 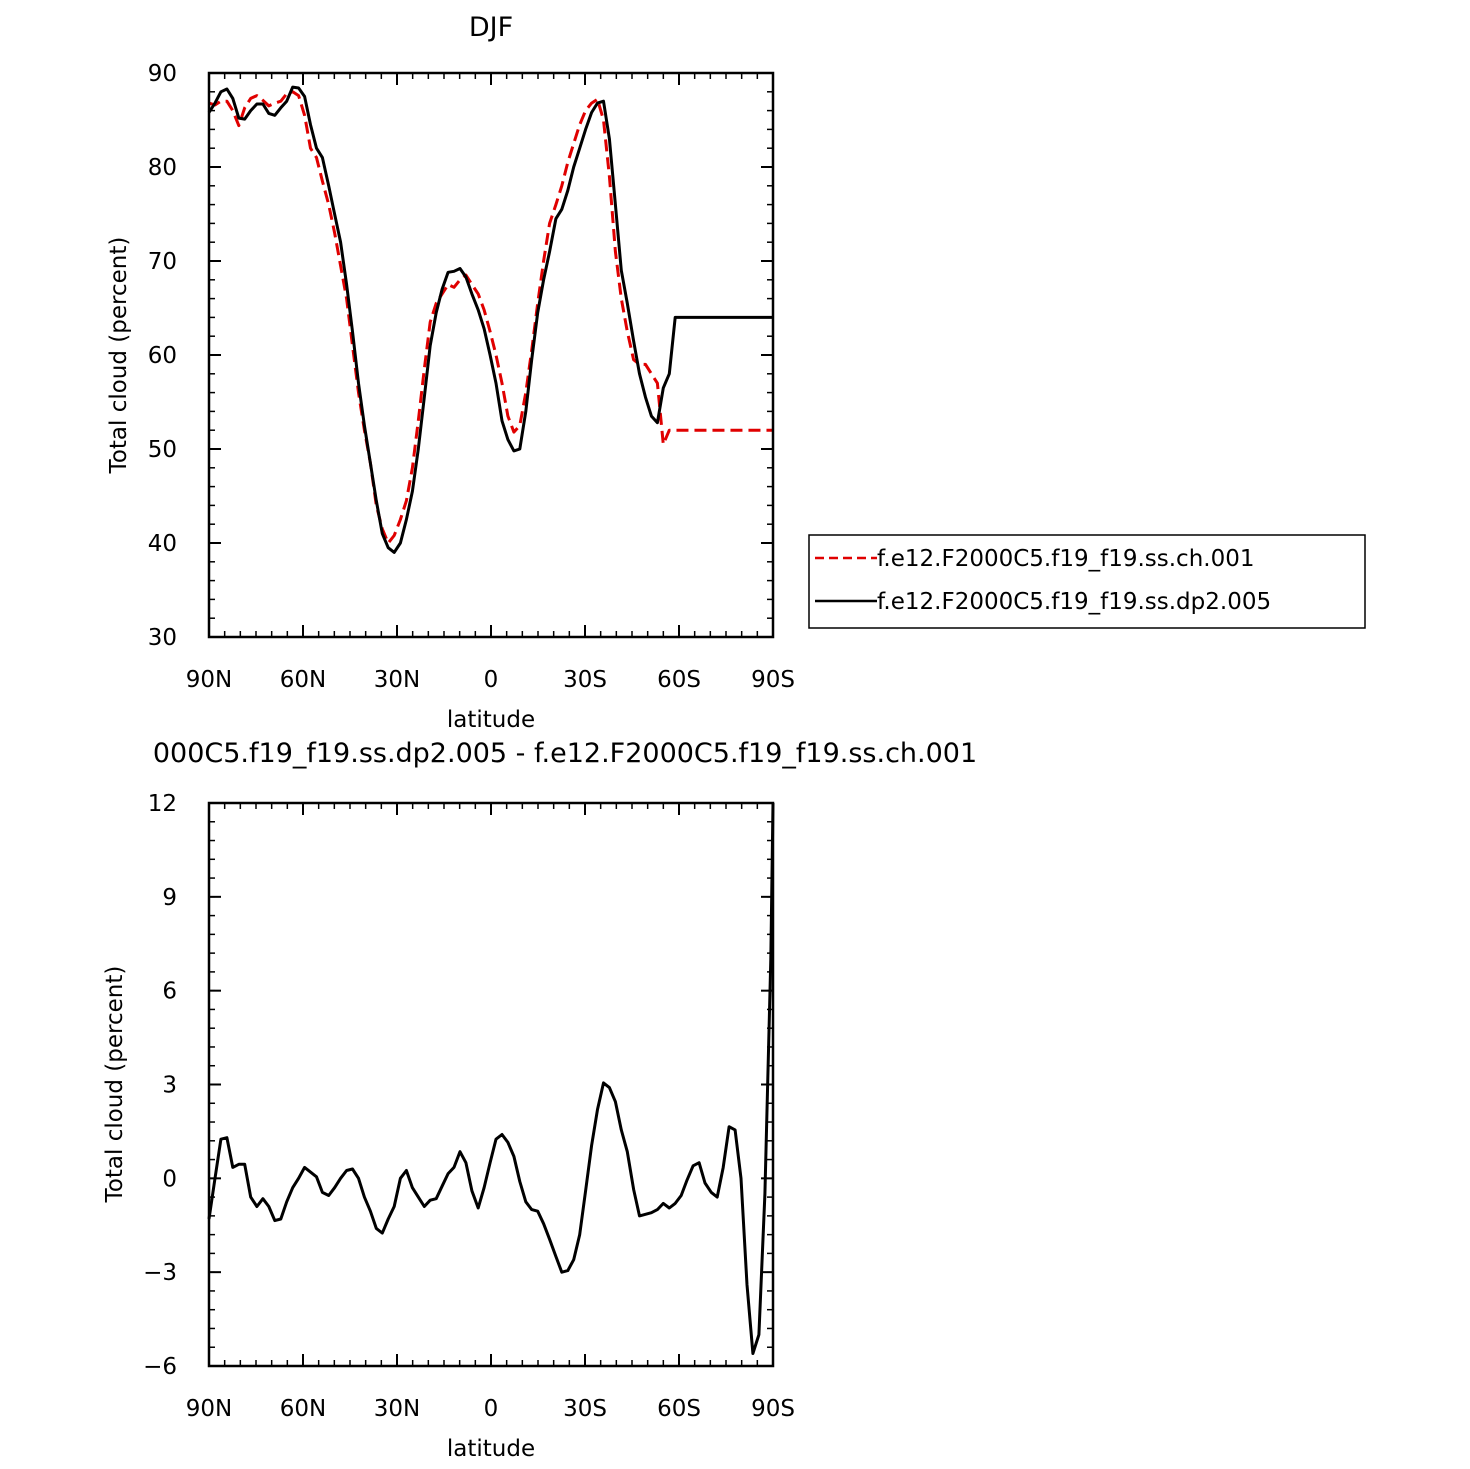 I want to click on legend-label-dp2005: f.e12.F2000C5.f19_f19.ss.dp2.005, so click(x=1074, y=602).